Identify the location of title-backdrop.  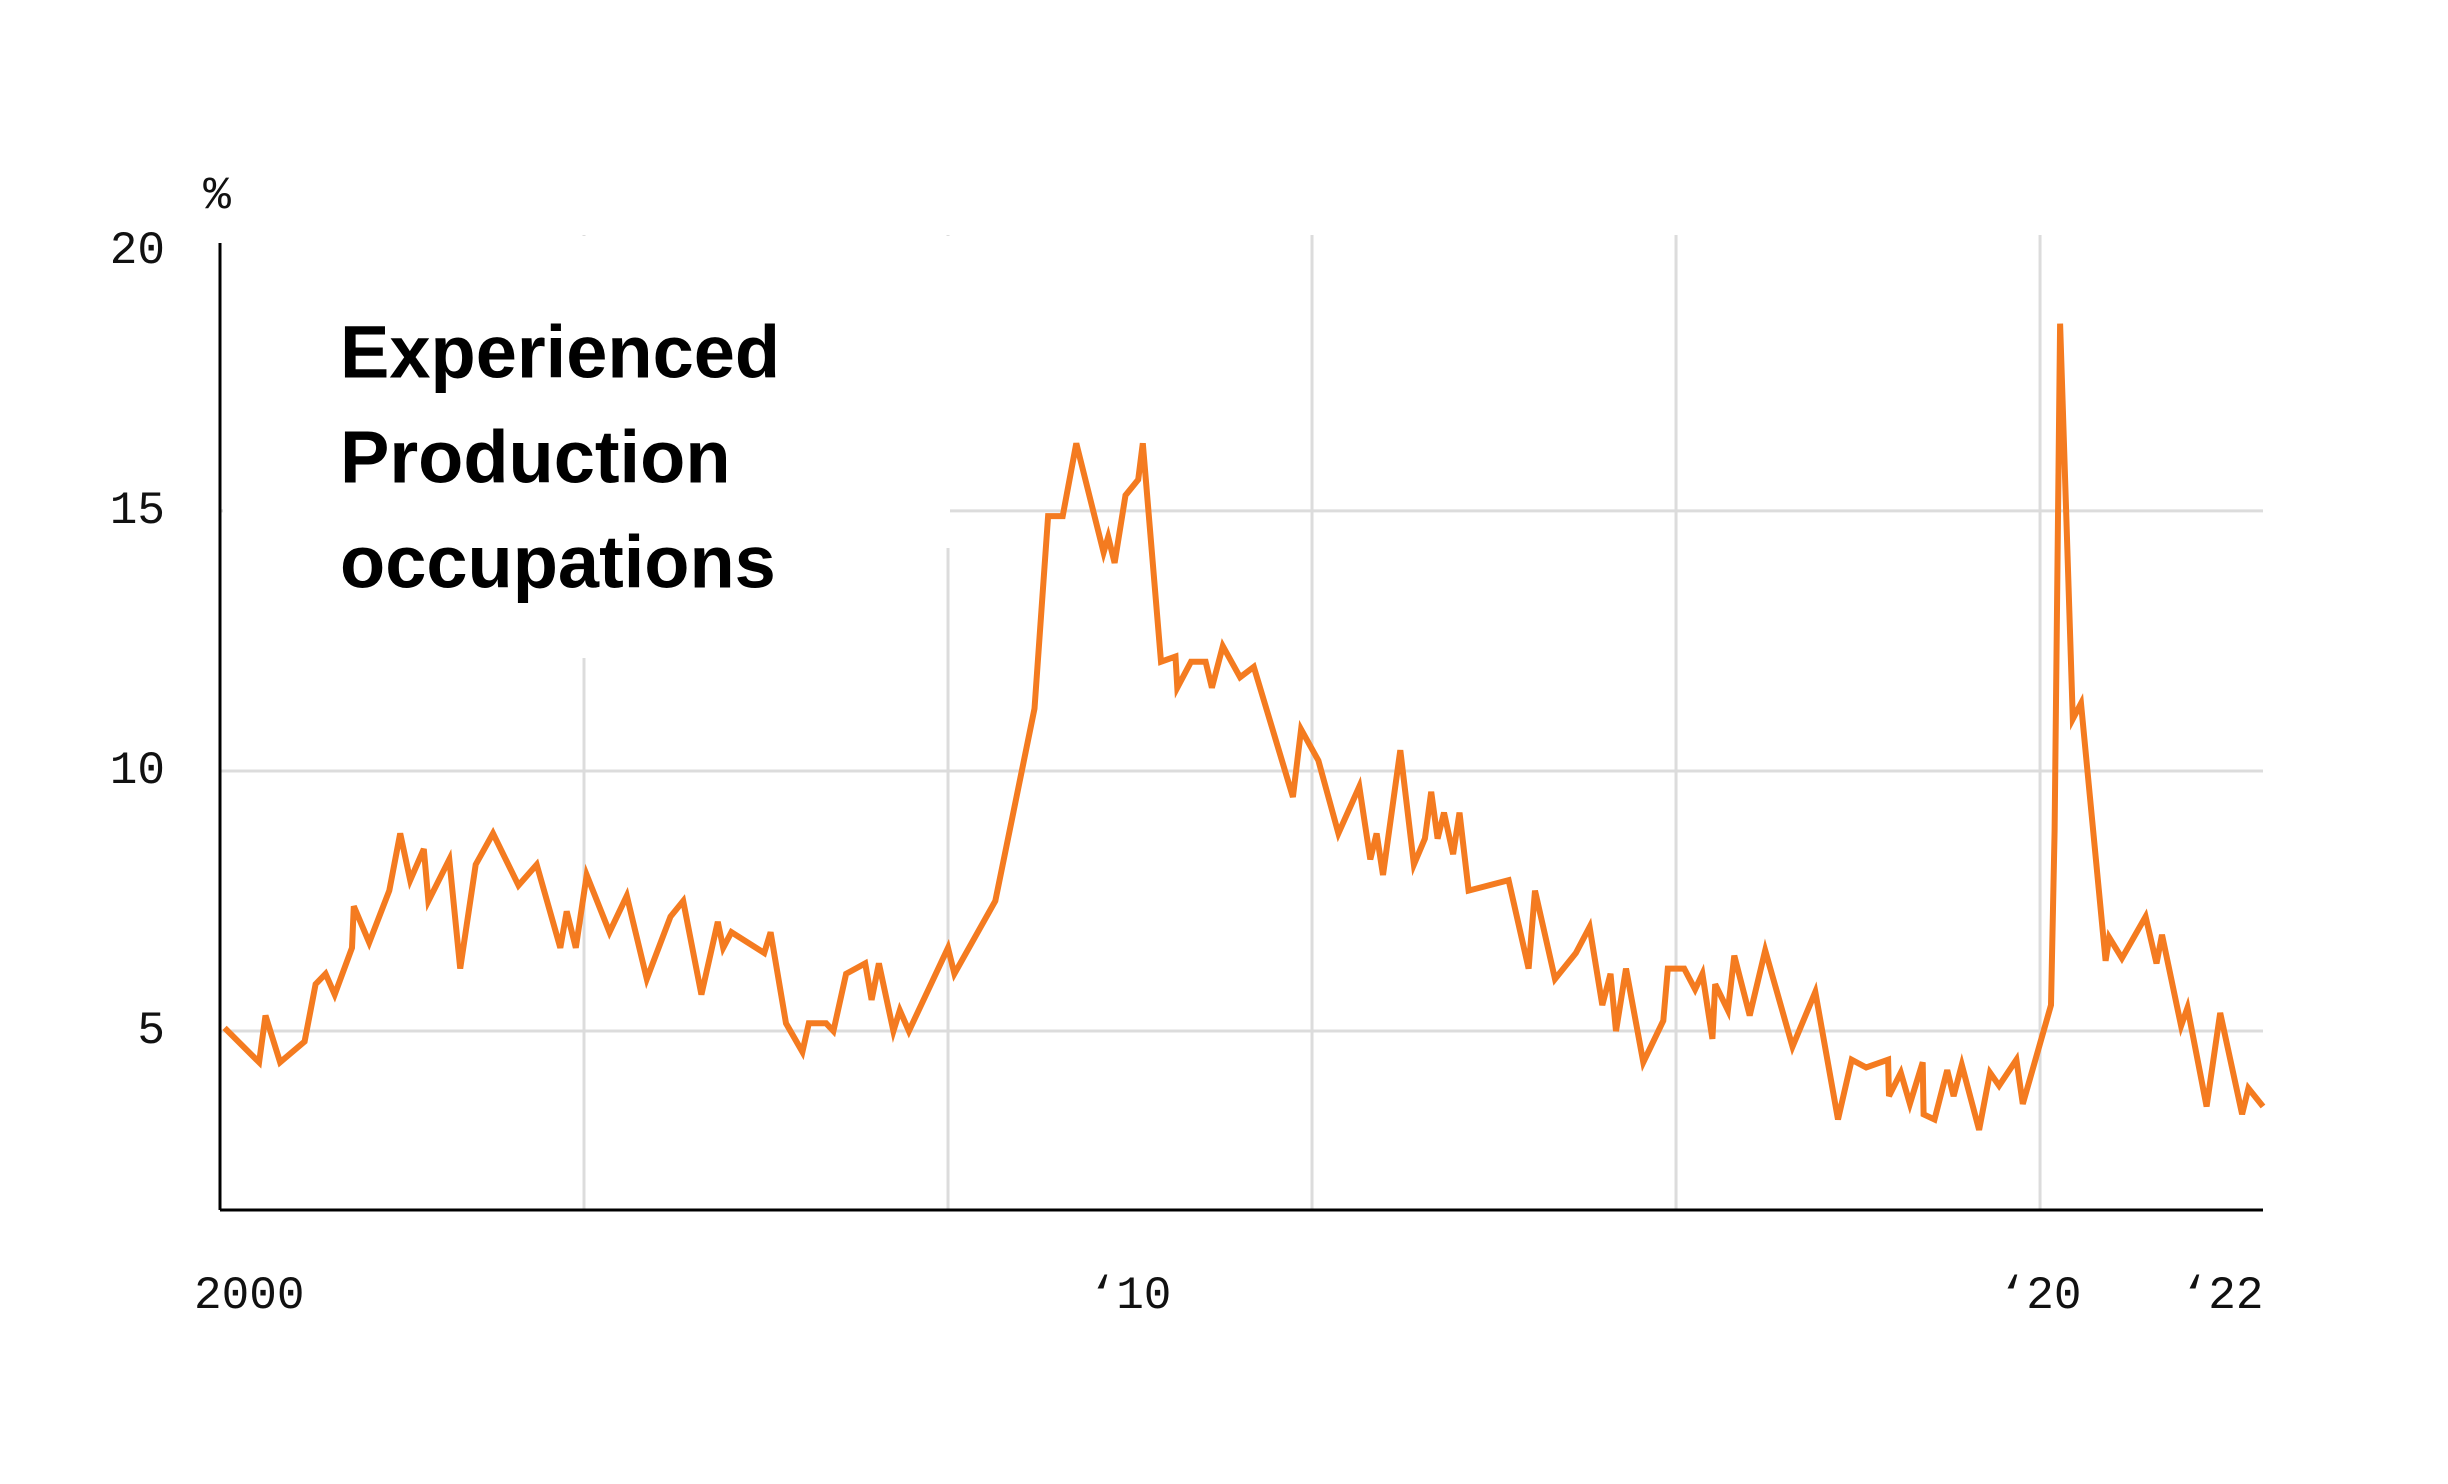
(553, 447).